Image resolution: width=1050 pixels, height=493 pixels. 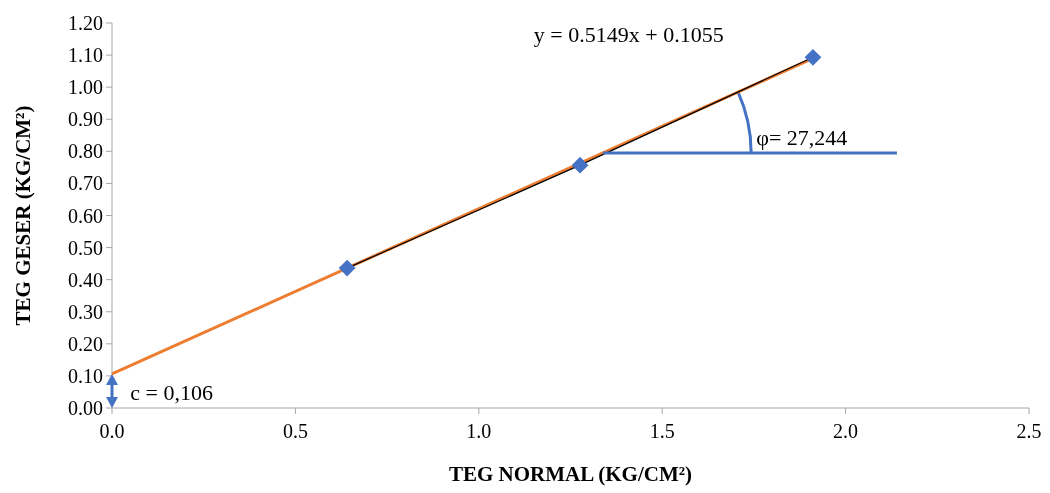 What do you see at coordinates (662, 431) in the screenshot?
I see `x-tick-label: 1.5` at bounding box center [662, 431].